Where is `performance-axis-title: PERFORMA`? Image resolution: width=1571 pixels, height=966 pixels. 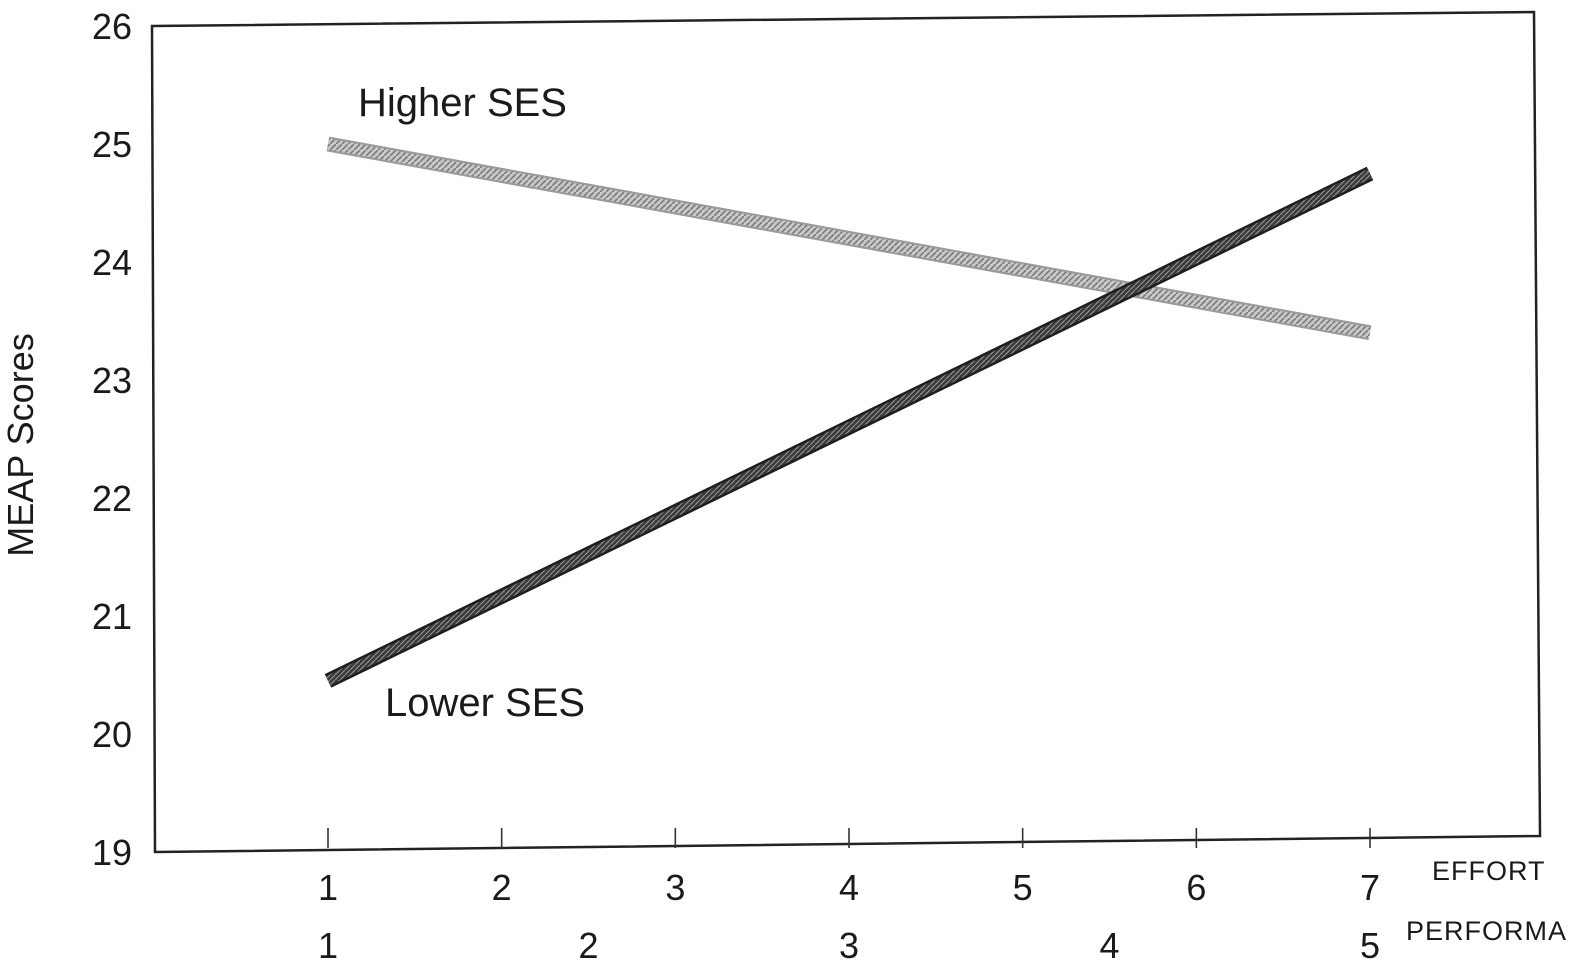 performance-axis-title: PERFORMA is located at coordinates (1486, 931).